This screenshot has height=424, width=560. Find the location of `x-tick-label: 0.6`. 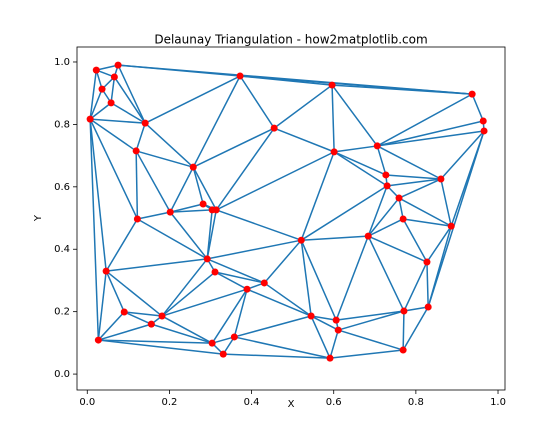

x-tick-label: 0.6 is located at coordinates (334, 402).